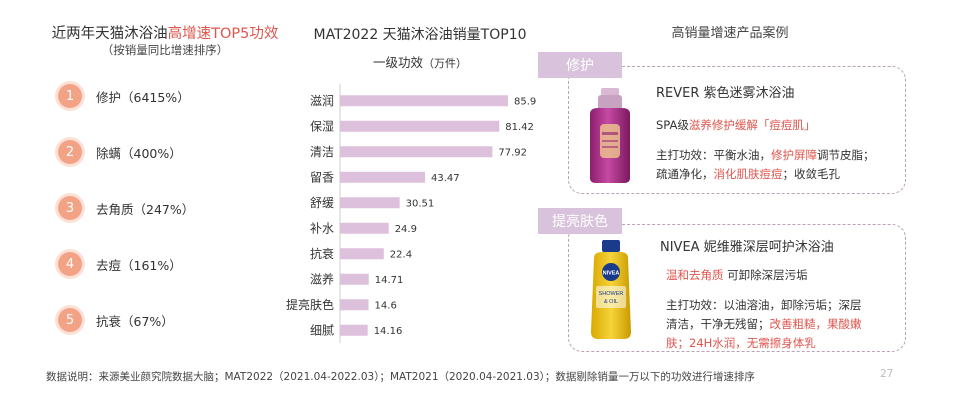  I want to click on rever-bottle-image, so click(610, 135).